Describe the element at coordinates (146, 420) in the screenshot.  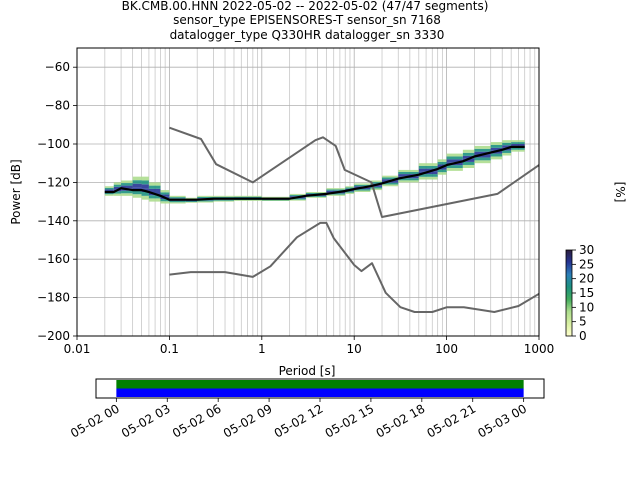
I see `timeline-tick-label: 05-02 03` at that location.